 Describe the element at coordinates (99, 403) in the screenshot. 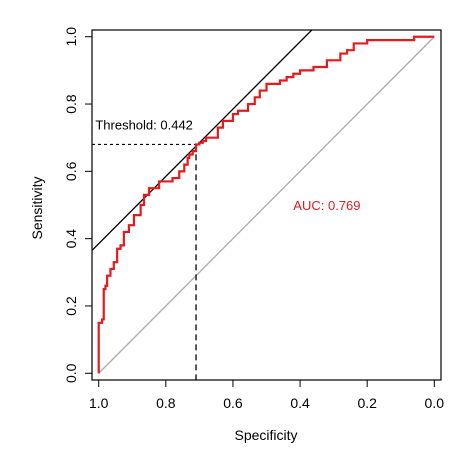

I see `x-tick-label-0: 1.0` at that location.